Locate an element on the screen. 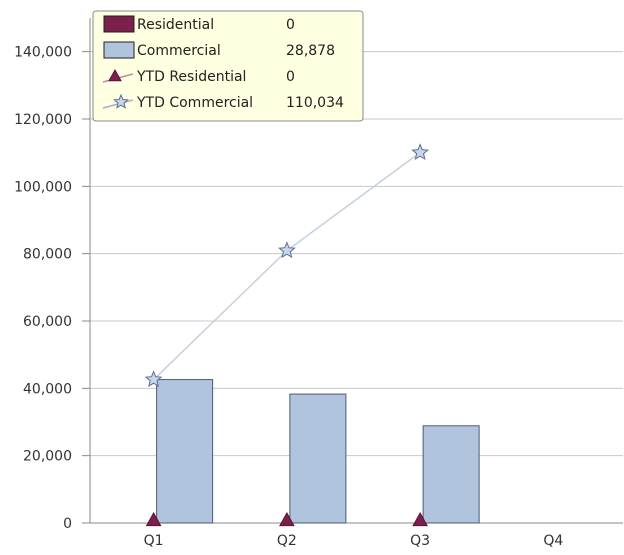 This screenshot has width=624, height=555. x-tick-label: Q3 is located at coordinates (420, 541).